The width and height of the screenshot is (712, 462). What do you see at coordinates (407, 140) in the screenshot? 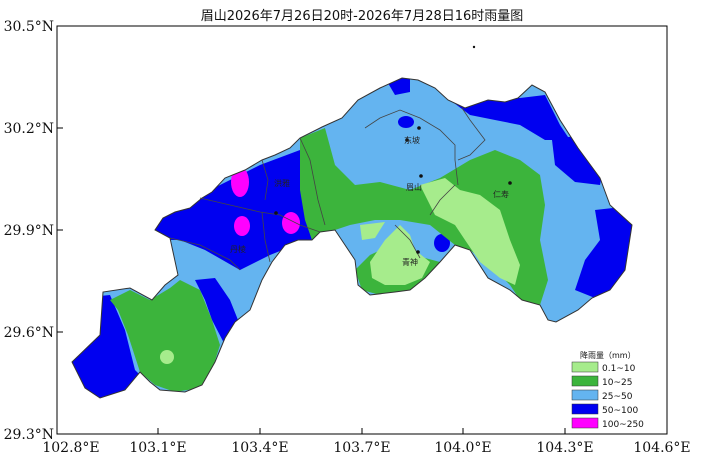
I see `city-dot-dongpo` at bounding box center [407, 140].